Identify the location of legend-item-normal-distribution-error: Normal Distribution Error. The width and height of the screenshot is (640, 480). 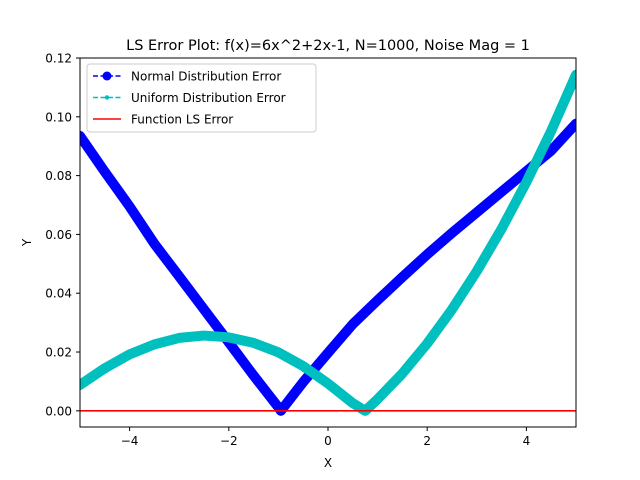
(187, 77).